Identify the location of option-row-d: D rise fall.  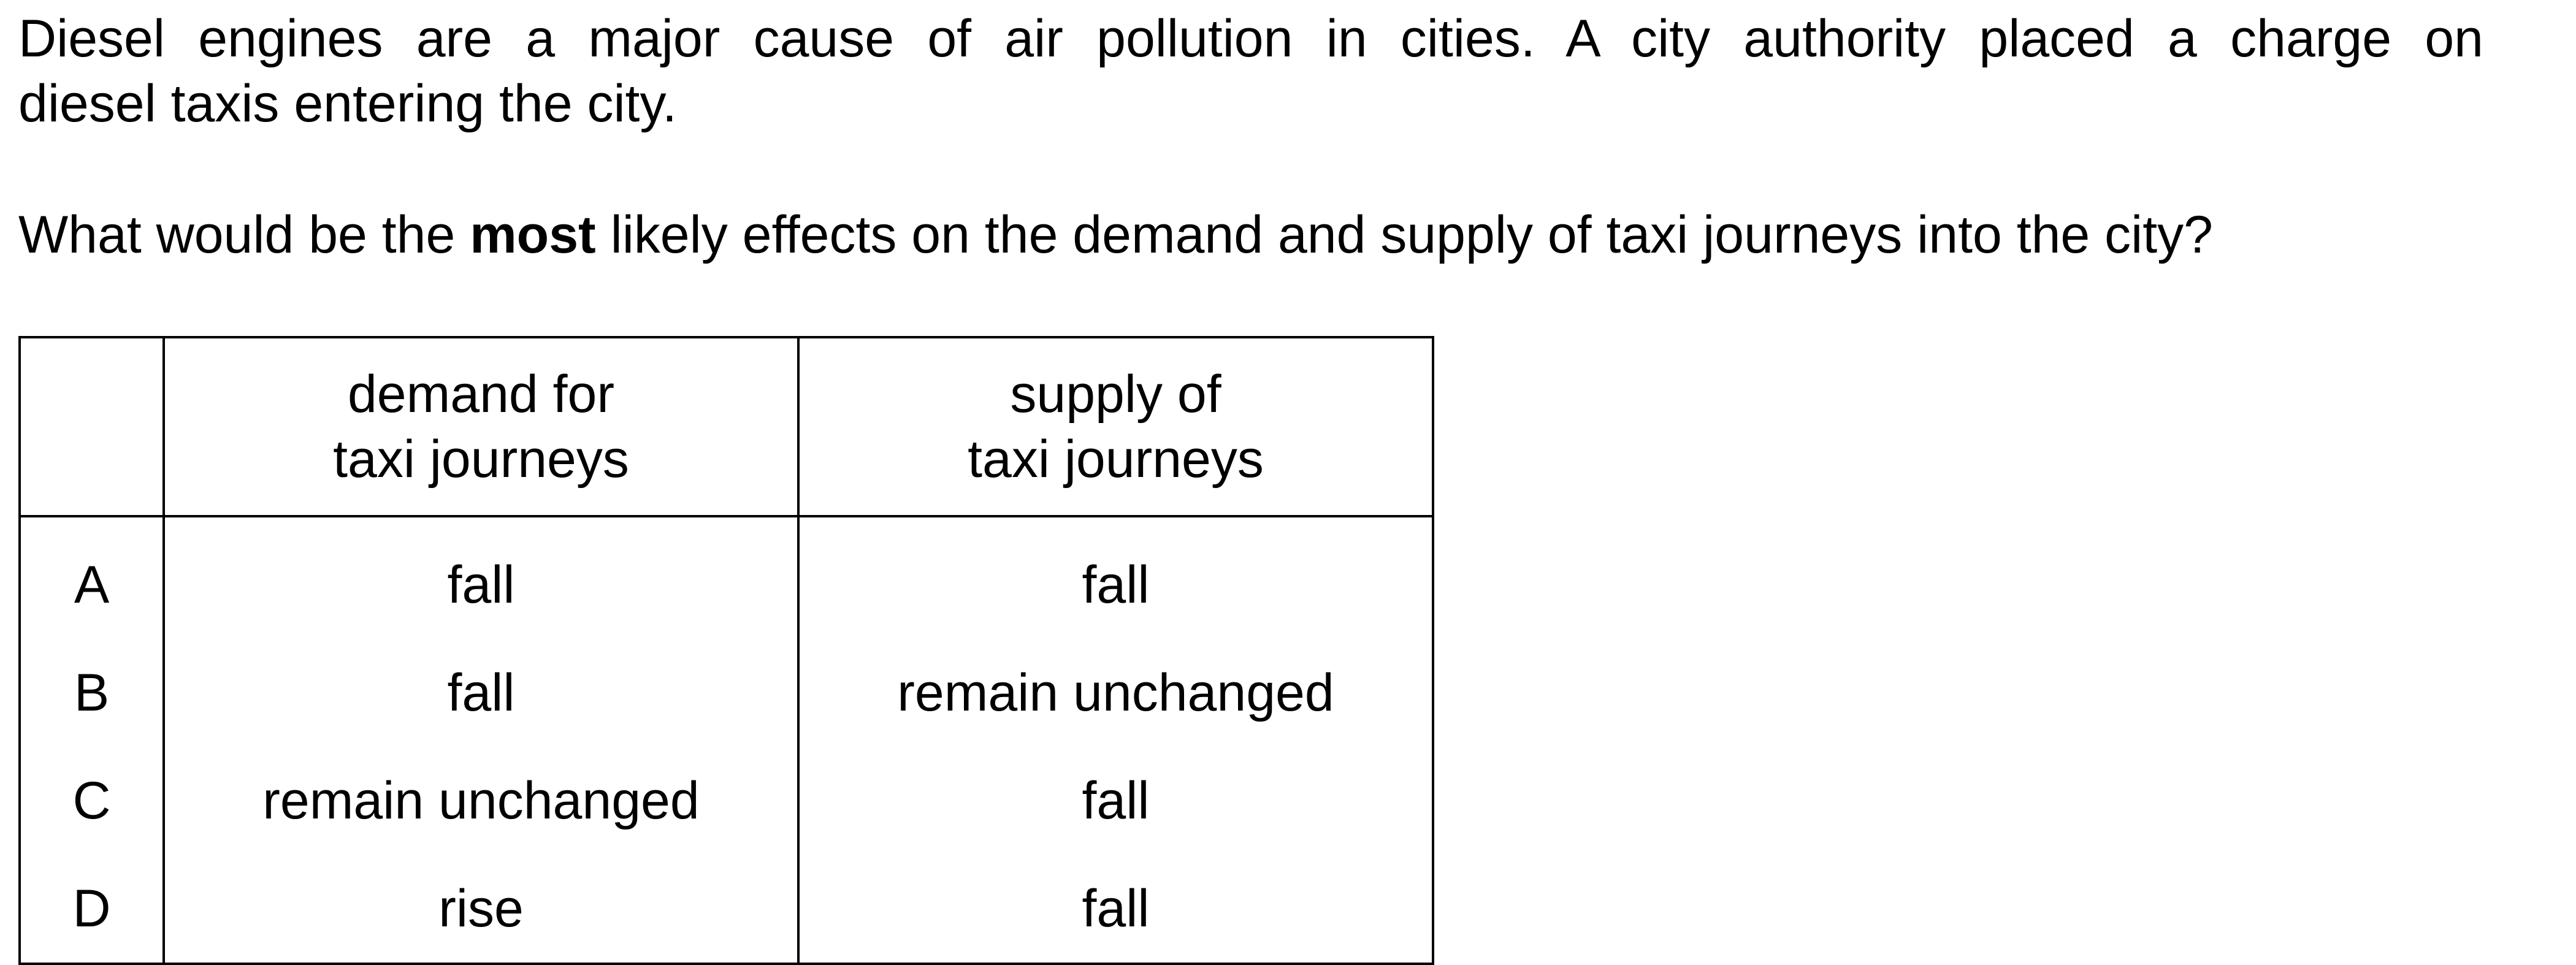
(726, 910).